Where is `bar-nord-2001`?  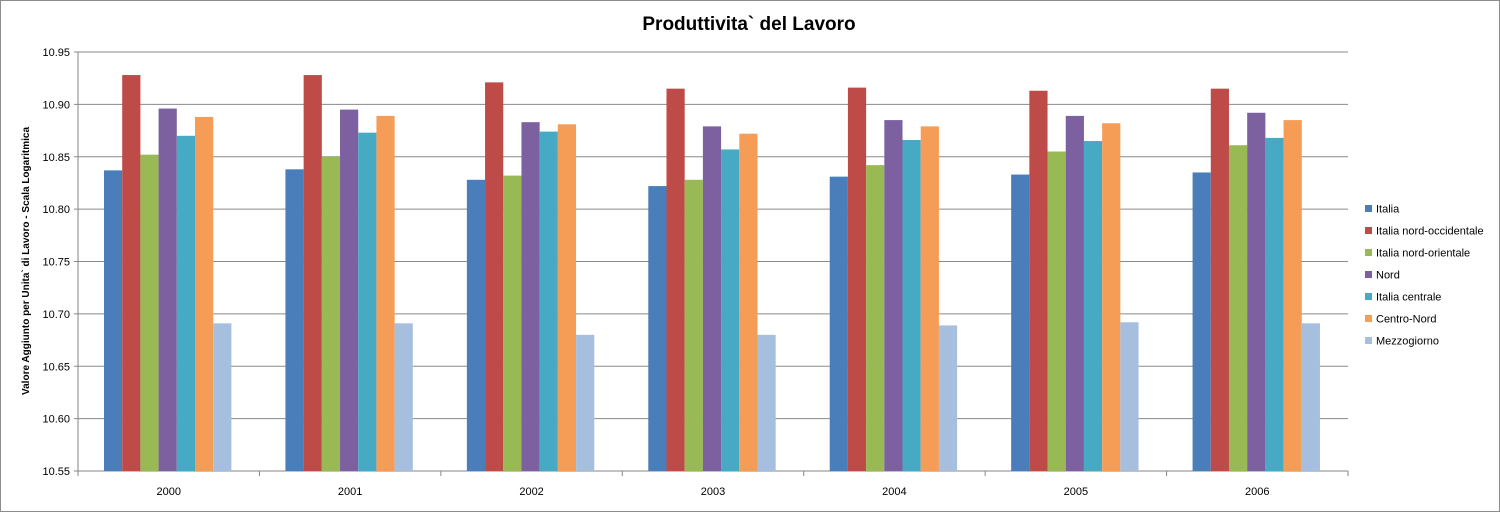
bar-nord-2001 is located at coordinates (349, 290).